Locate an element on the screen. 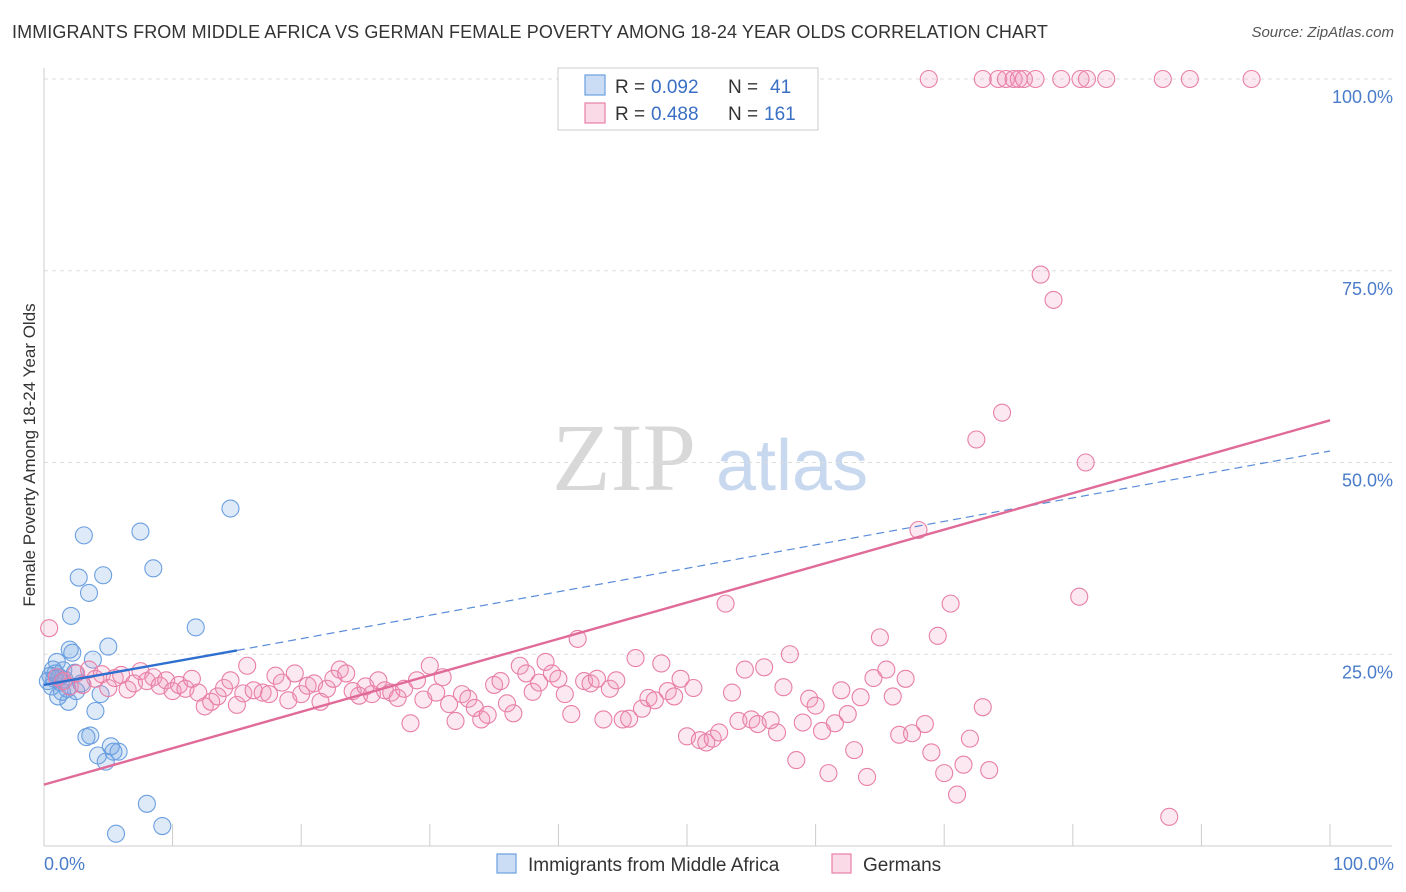 This screenshot has height=892, width=1406. y-tick-label-2: 50.0% is located at coordinates (1367, 481).